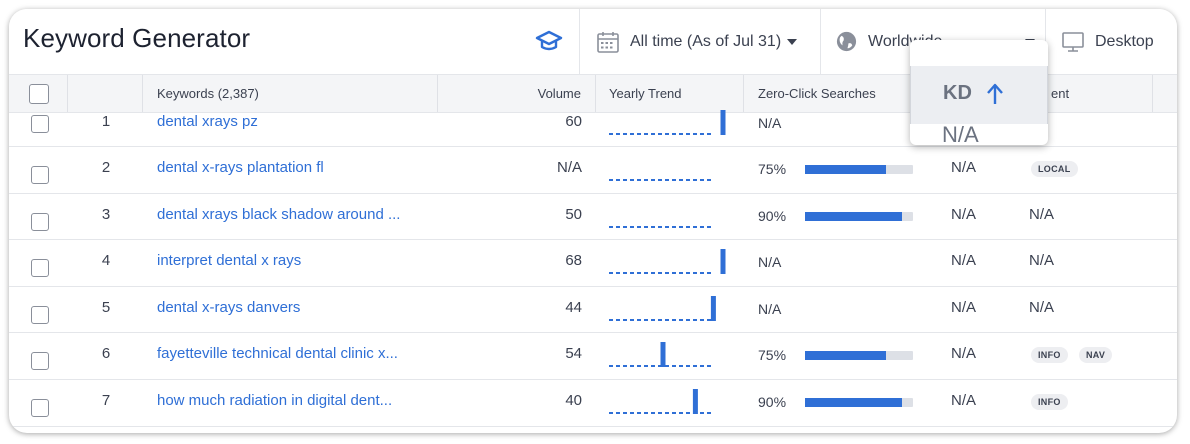  Describe the element at coordinates (573, 260) in the screenshot. I see `volume-value: 68` at that location.